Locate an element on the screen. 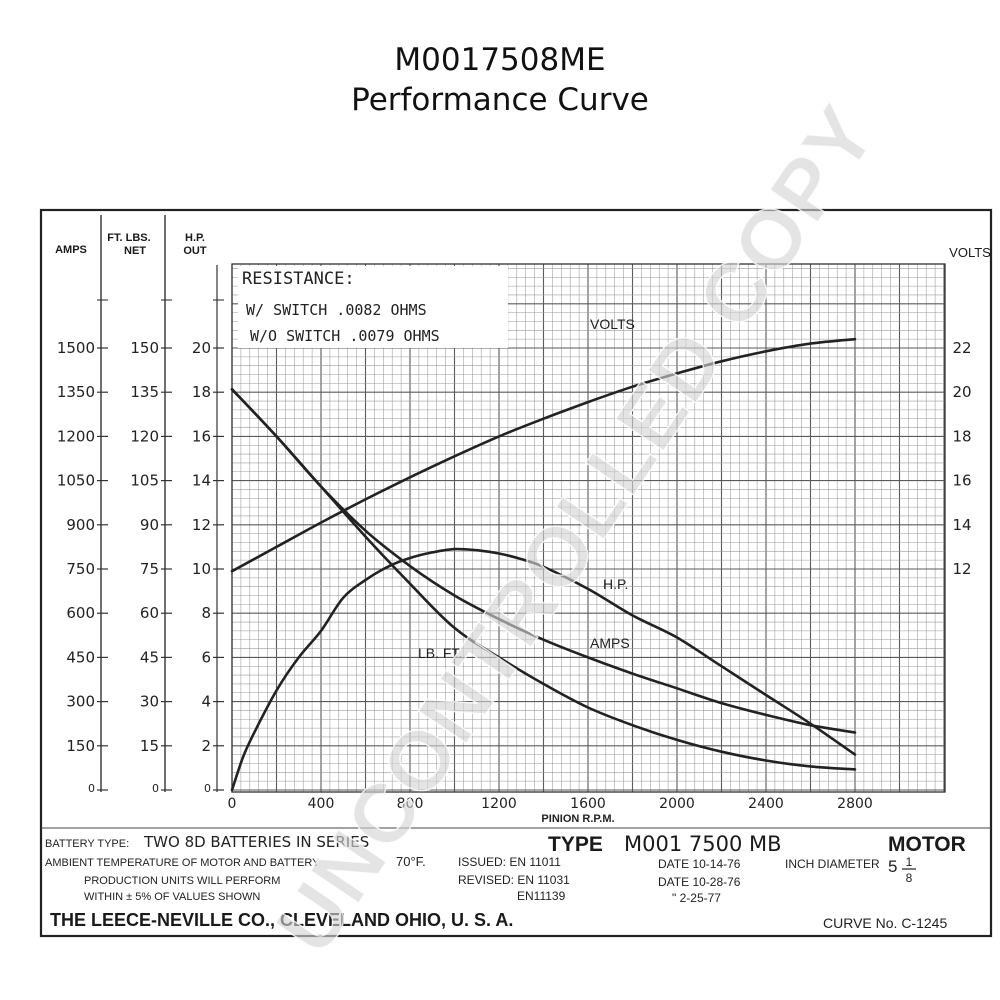 The width and height of the screenshot is (1000, 1000). curve-number: CURVE No. C-1245 is located at coordinates (885, 923).